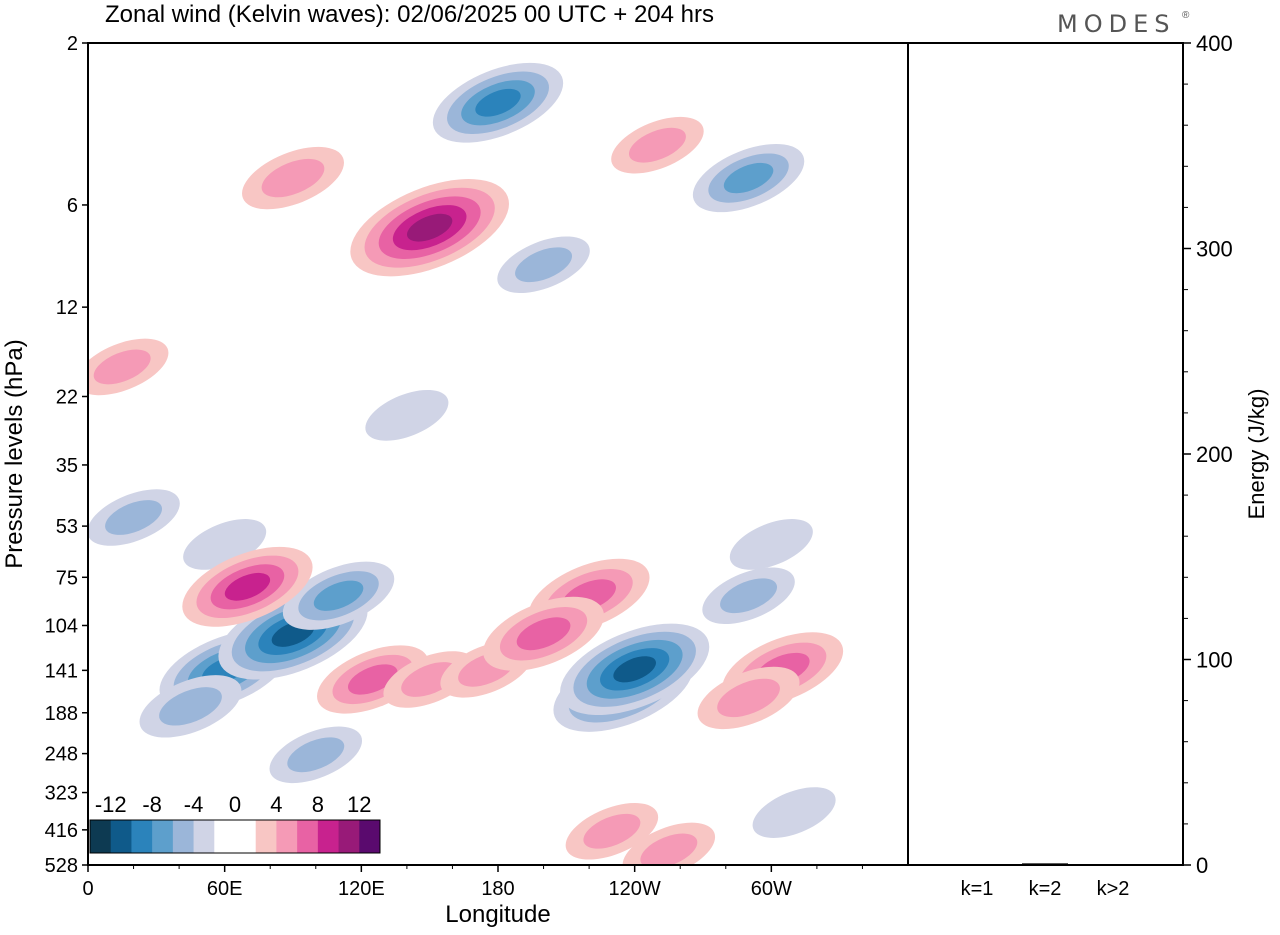  What do you see at coordinates (67, 527) in the screenshot?
I see `y-tick-label: 53` at bounding box center [67, 527].